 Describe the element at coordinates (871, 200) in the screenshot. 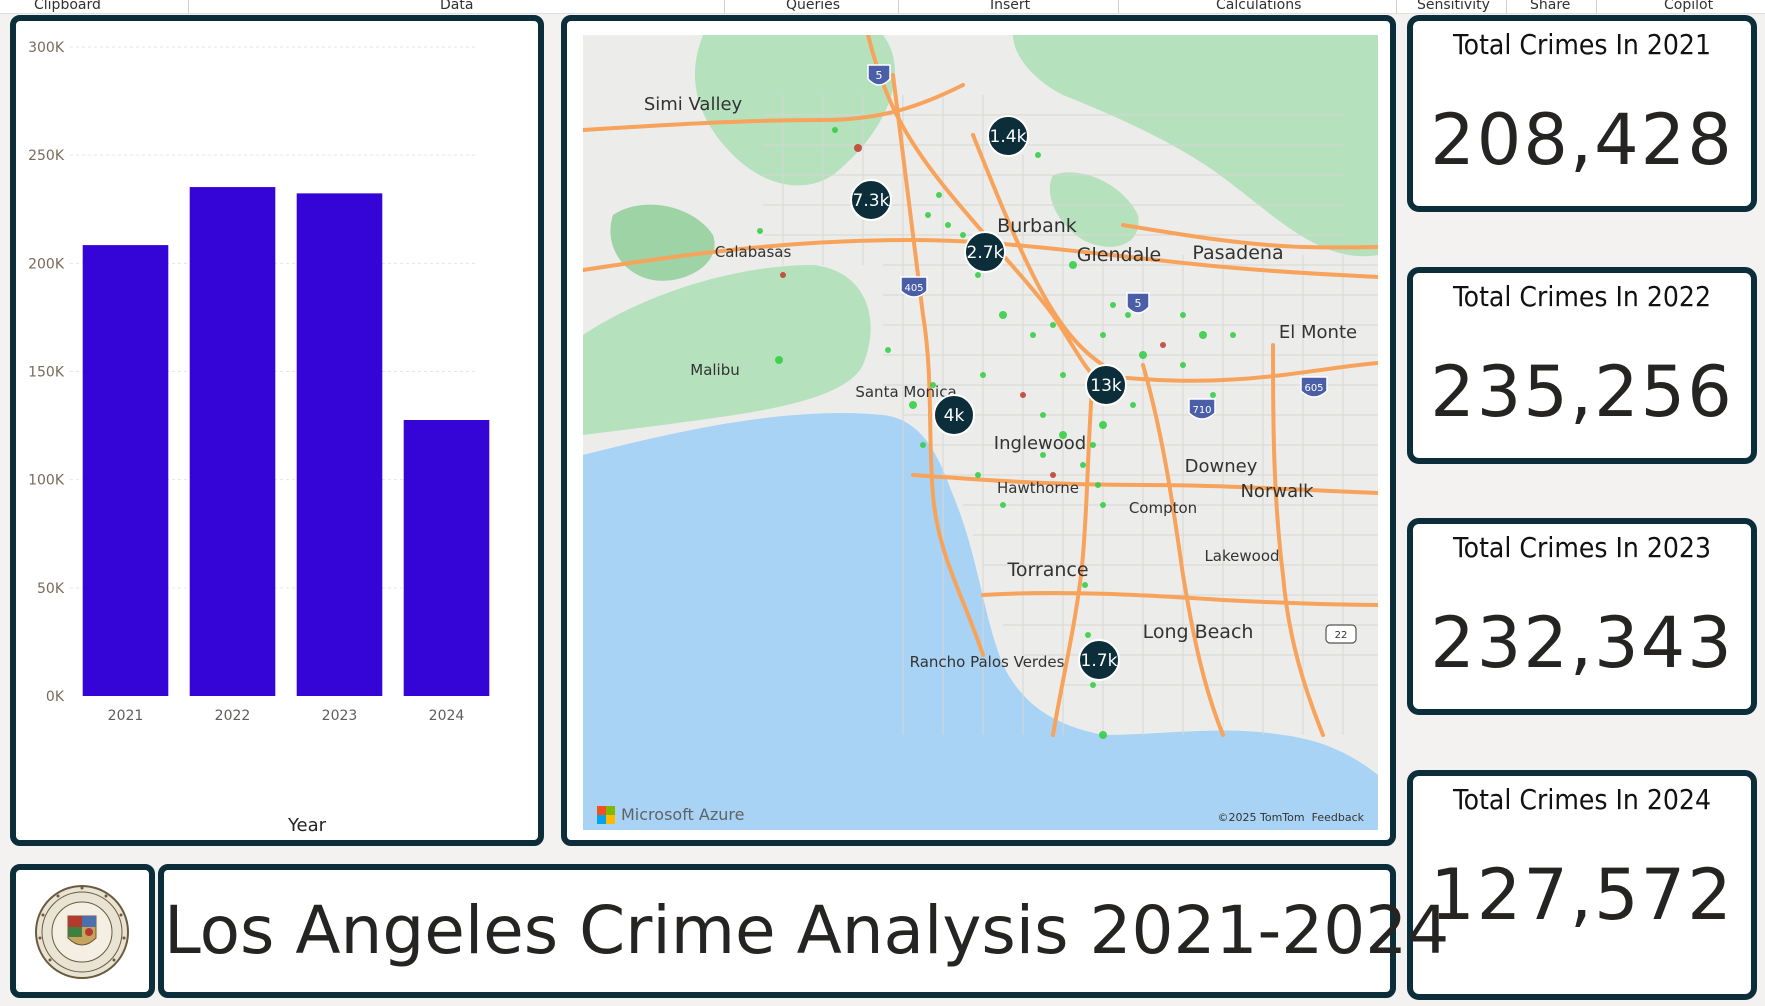

I see `crime-cluster-marker: 7.3k` at that location.